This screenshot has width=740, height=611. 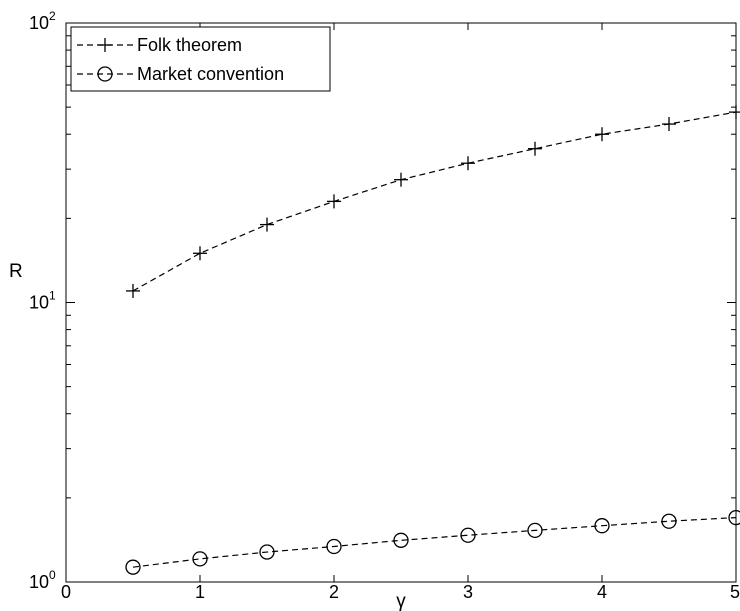 What do you see at coordinates (42, 580) in the screenshot?
I see `y-tick-label: 10⁰` at bounding box center [42, 580].